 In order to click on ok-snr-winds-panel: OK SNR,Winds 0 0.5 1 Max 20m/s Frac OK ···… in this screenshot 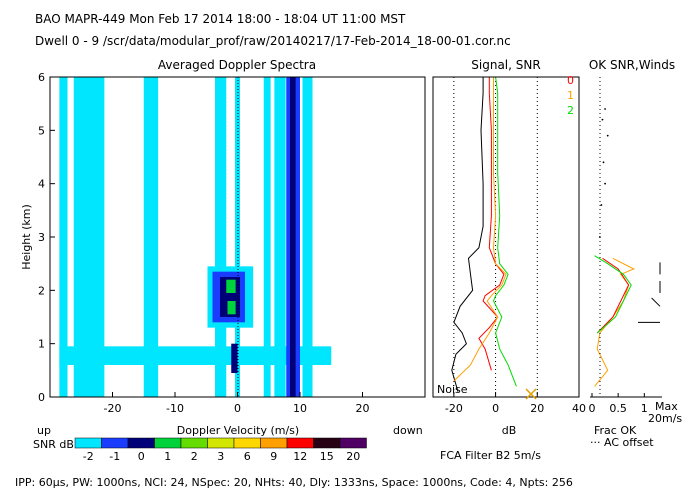, I will do `click(636, 253)`.